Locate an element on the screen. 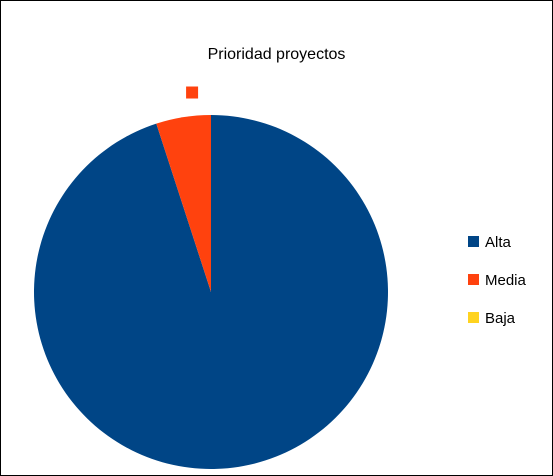 The image size is (553, 476). legend-label-alta: Alta is located at coordinates (498, 242).